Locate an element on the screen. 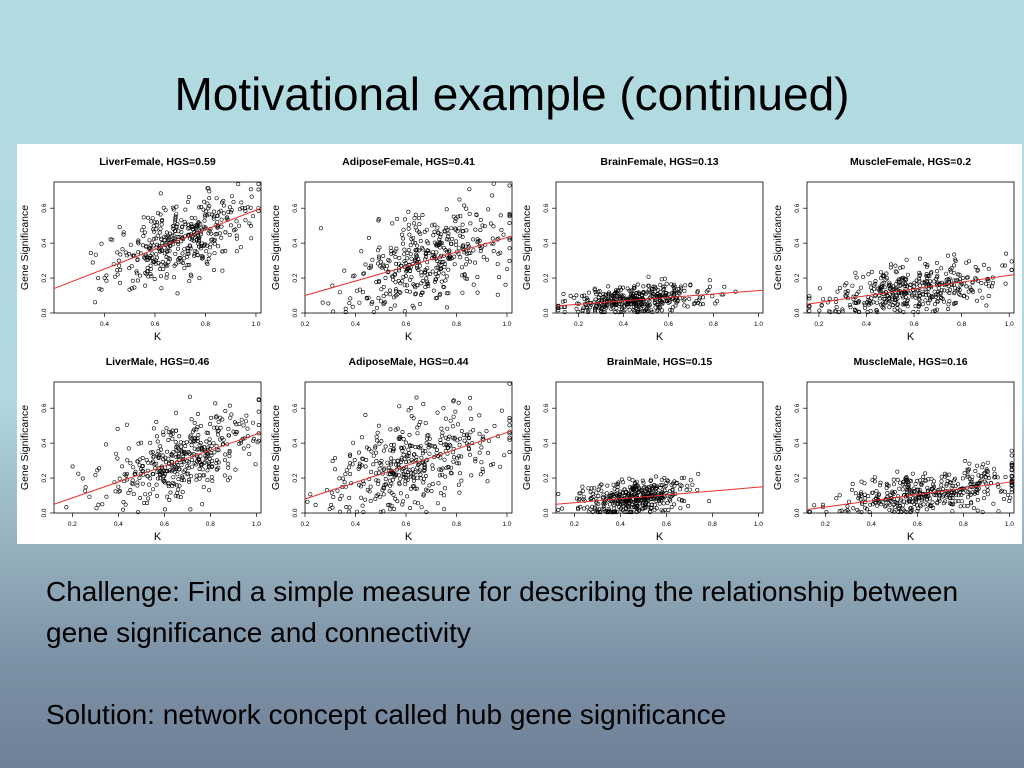 This screenshot has height=768, width=1024. plot-frame is located at coordinates (157, 447).